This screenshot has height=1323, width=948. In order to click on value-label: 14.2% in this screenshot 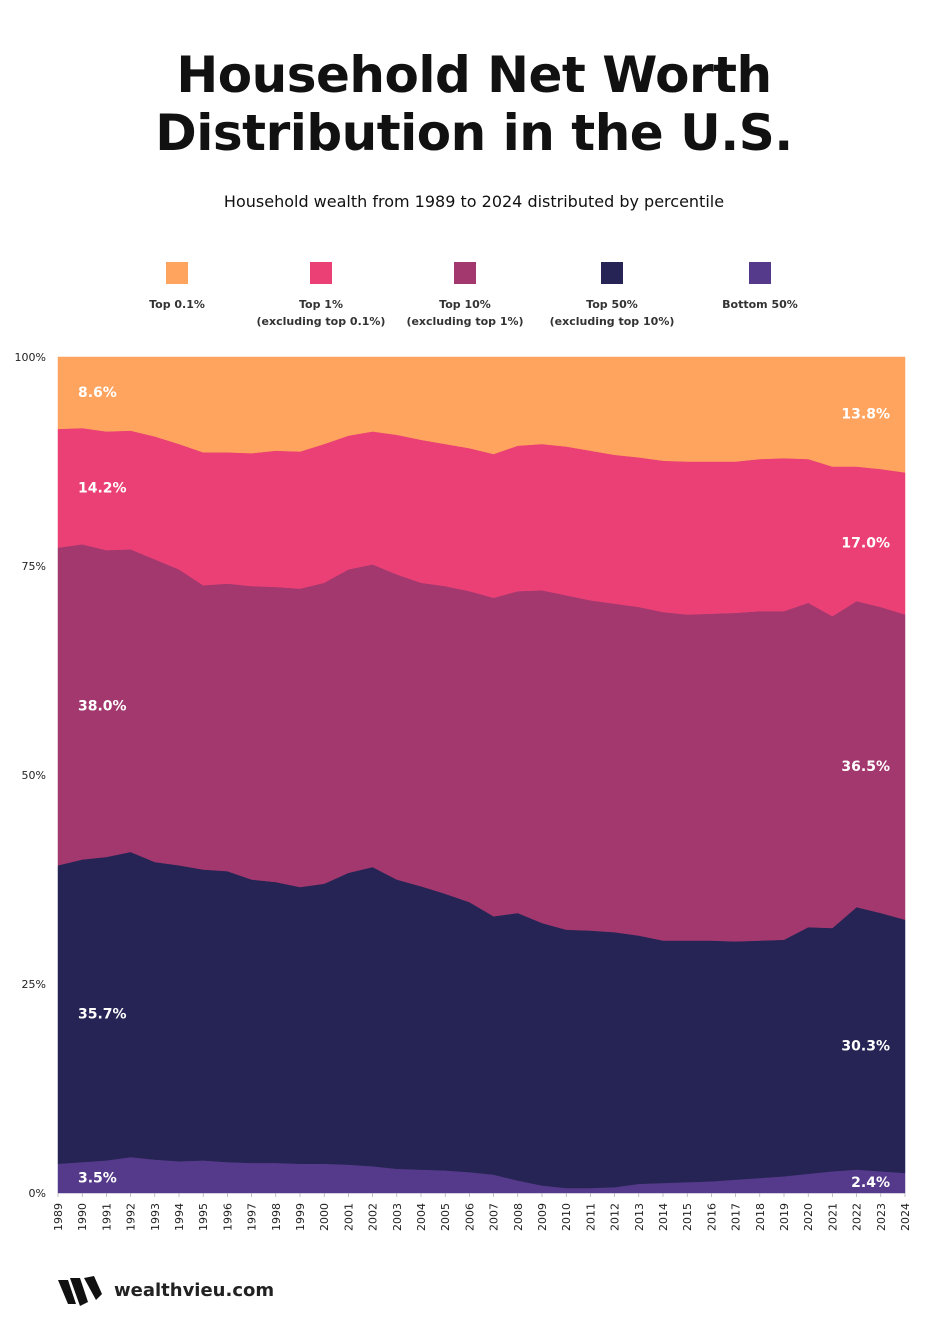, I will do `click(102, 488)`.